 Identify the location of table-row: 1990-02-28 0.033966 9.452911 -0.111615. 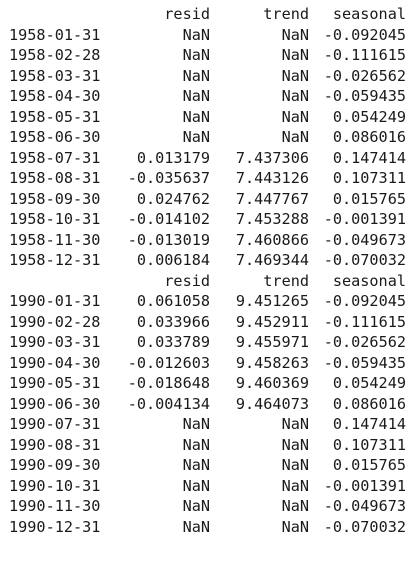
(207, 322).